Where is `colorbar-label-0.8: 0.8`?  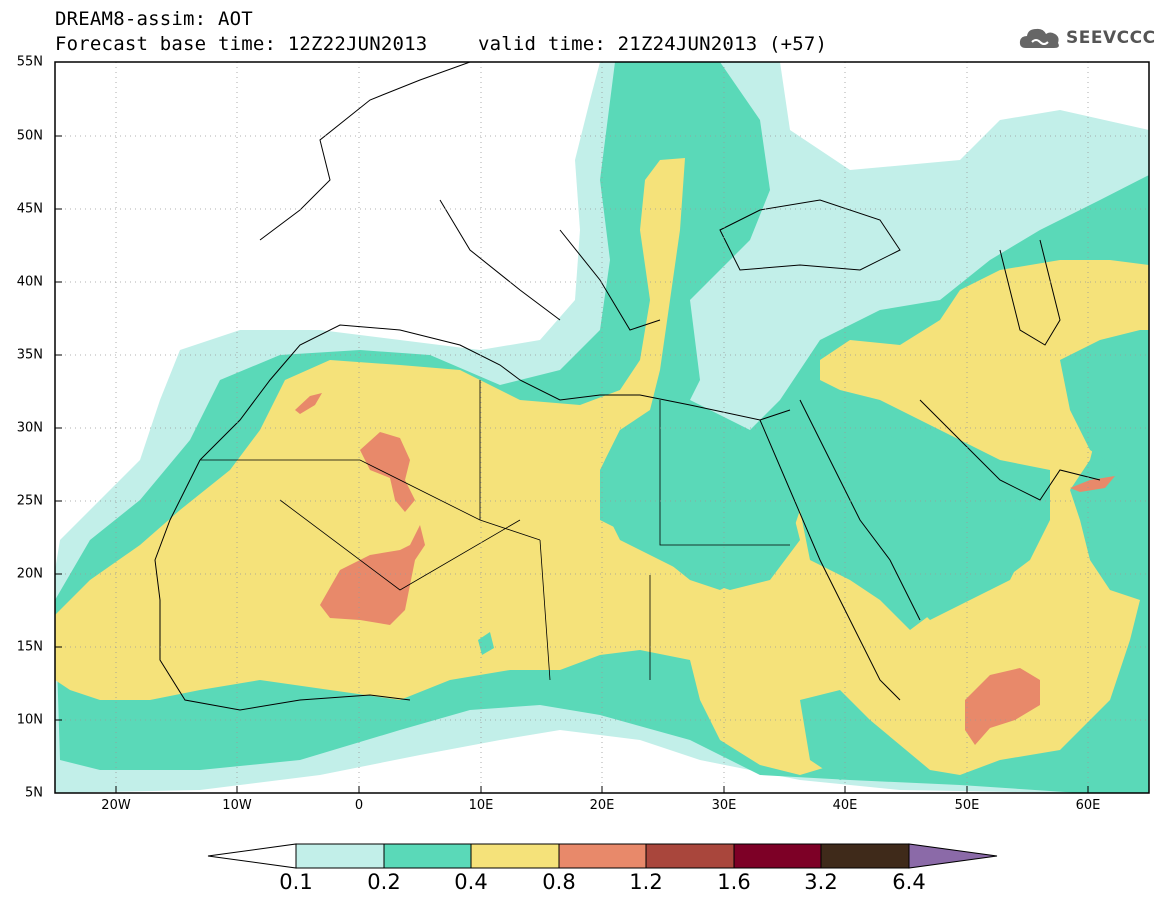
colorbar-label-0.8: 0.8 is located at coordinates (559, 882).